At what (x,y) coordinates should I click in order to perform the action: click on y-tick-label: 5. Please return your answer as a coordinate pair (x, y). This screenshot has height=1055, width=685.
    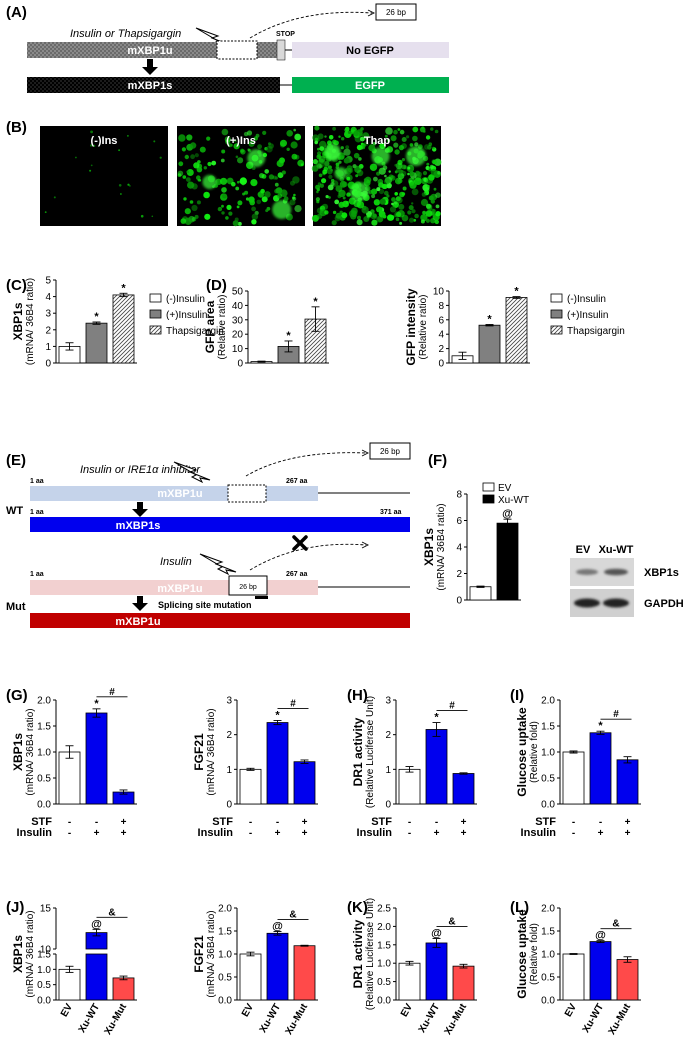
    Looking at the image, I should click on (48, 281).